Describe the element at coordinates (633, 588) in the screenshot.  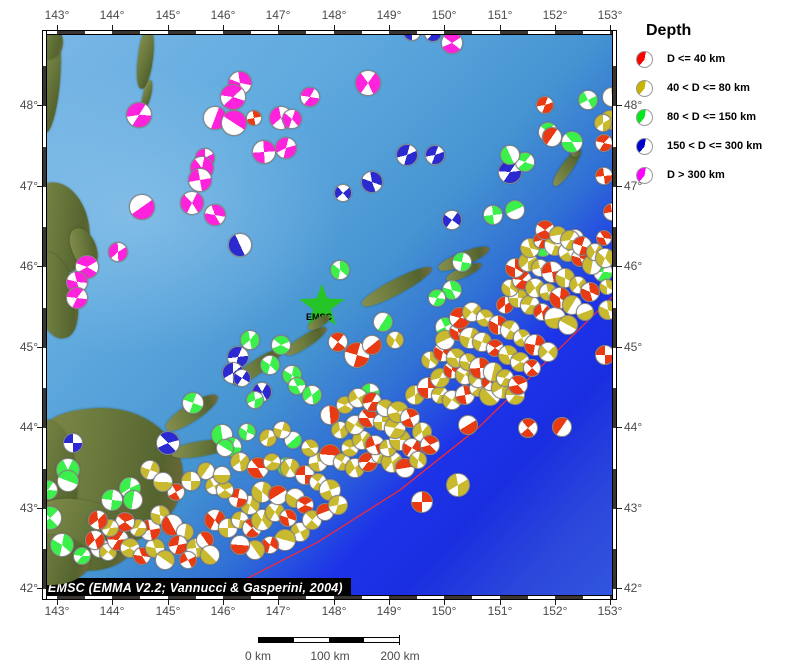
I see `lat-label-right: 42°` at that location.